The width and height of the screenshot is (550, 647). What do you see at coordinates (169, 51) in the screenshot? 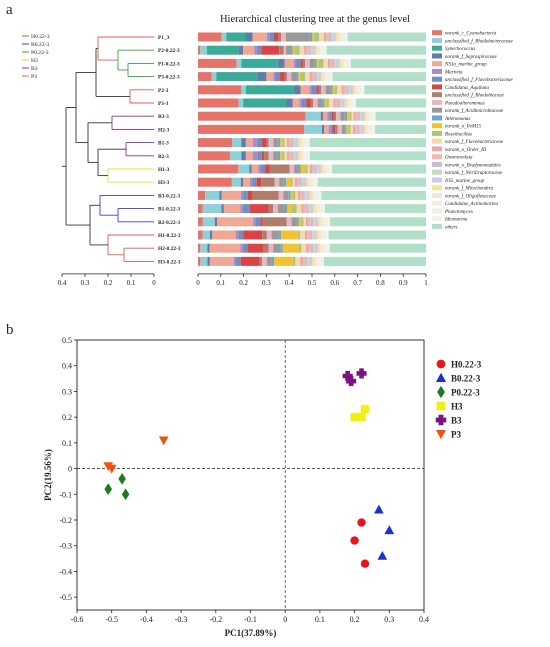
I see `row-label: P2-0.22-3` at bounding box center [169, 51].